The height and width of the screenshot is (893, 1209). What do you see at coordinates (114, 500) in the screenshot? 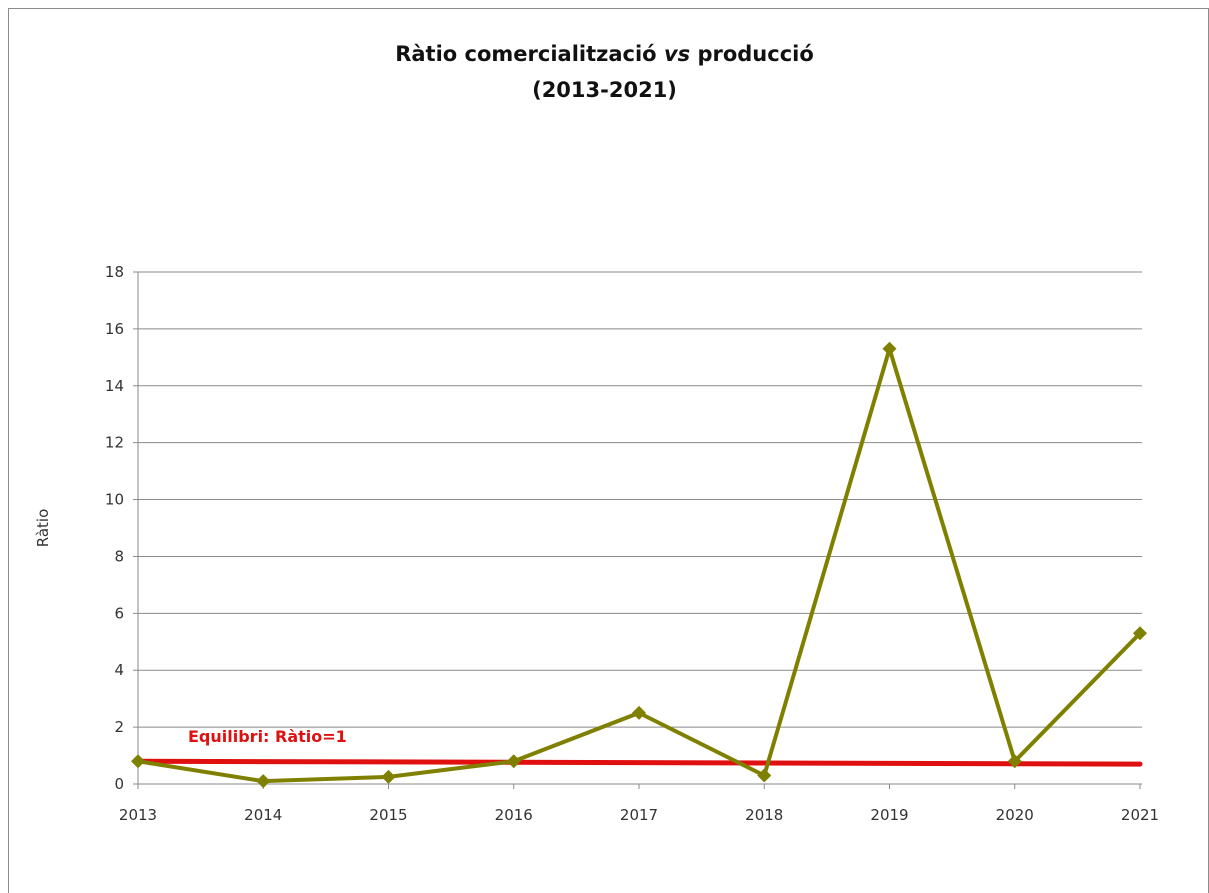
I see `y-tick-label: 10` at bounding box center [114, 500].